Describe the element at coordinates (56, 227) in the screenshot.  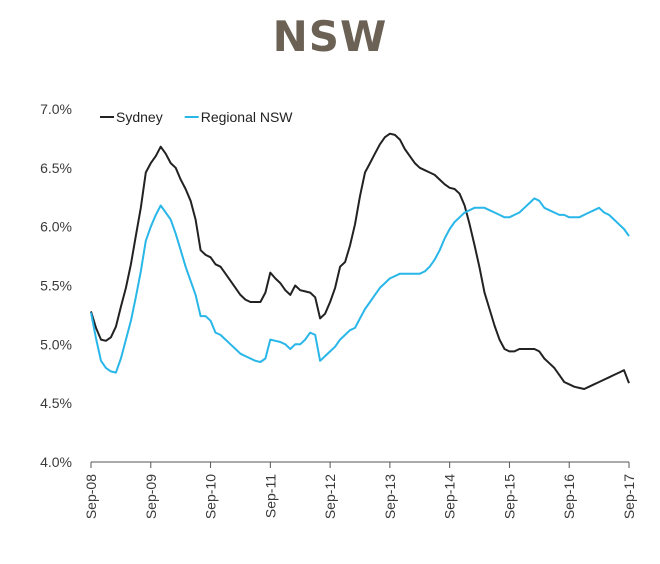
I see `y-tick-label: 6.0%` at that location.